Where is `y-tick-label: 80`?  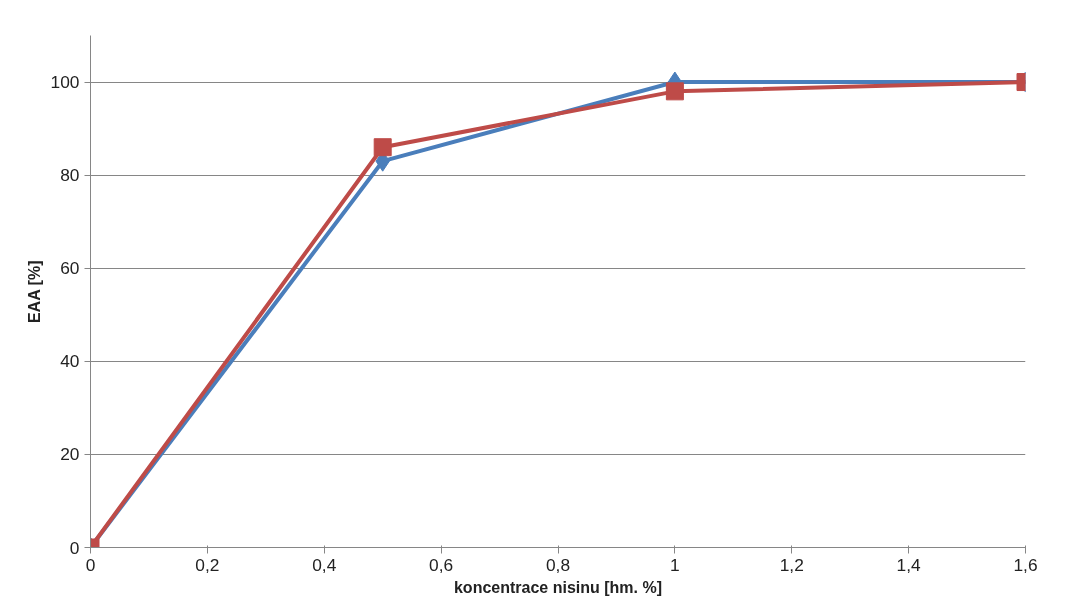 y-tick-label: 80 is located at coordinates (70, 175).